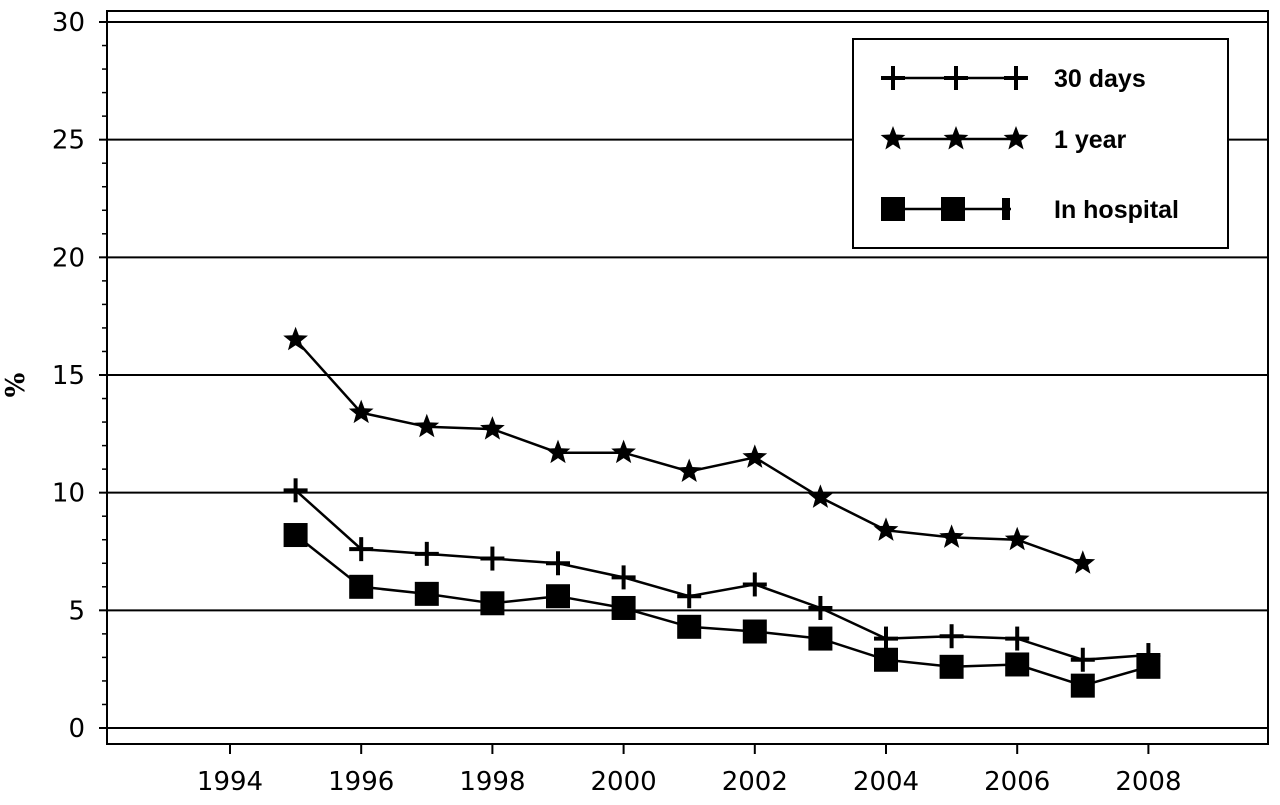  I want to click on legend: 30 days 1 year In hospital, so click(1040, 143).